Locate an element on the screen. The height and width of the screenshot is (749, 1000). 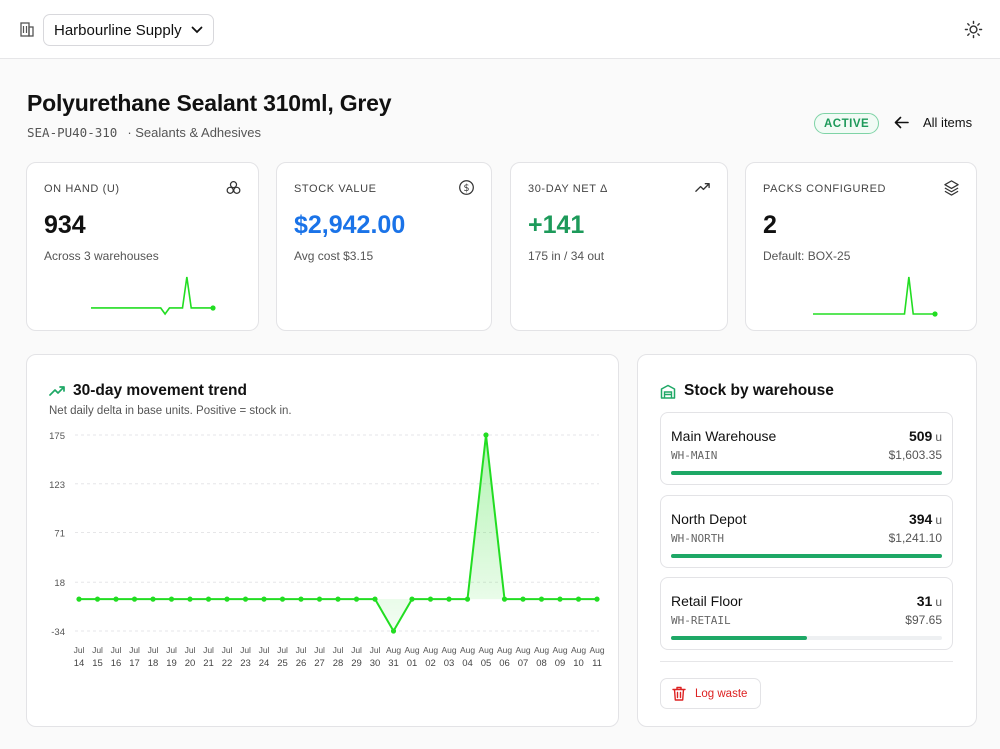
sparkline-end-point is located at coordinates (935, 314).